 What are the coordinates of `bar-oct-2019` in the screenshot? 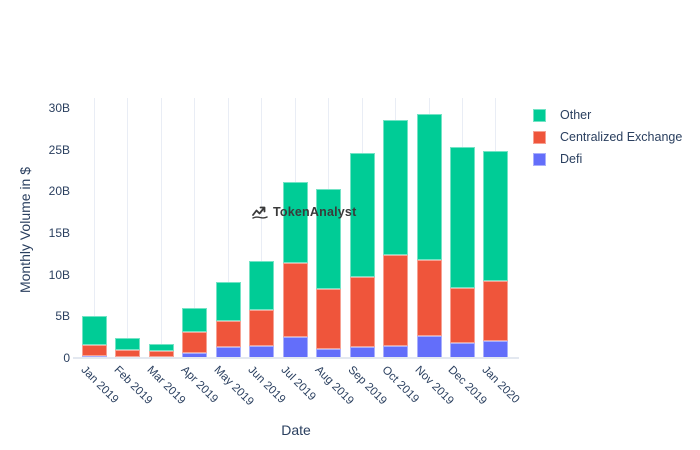 It's located at (396, 238).